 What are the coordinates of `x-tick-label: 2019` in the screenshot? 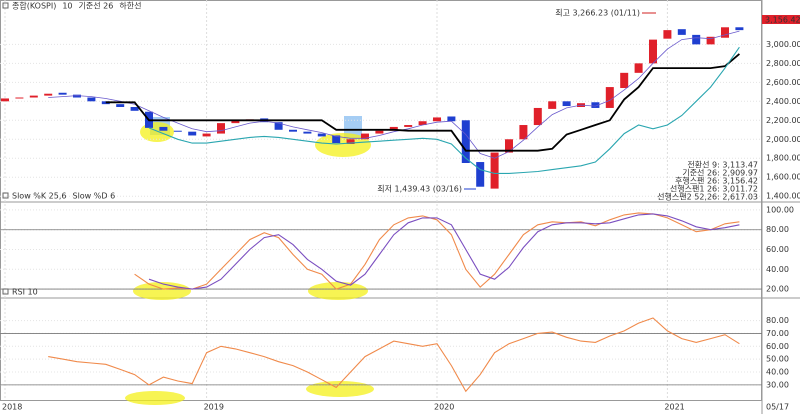 It's located at (214, 407).